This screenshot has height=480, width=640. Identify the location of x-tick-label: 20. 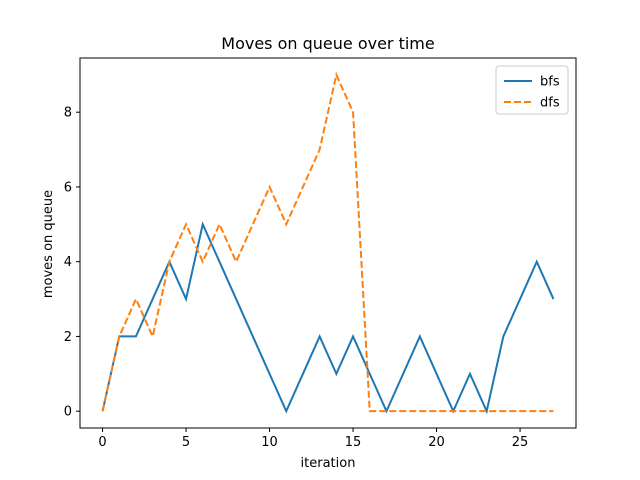
(436, 442).